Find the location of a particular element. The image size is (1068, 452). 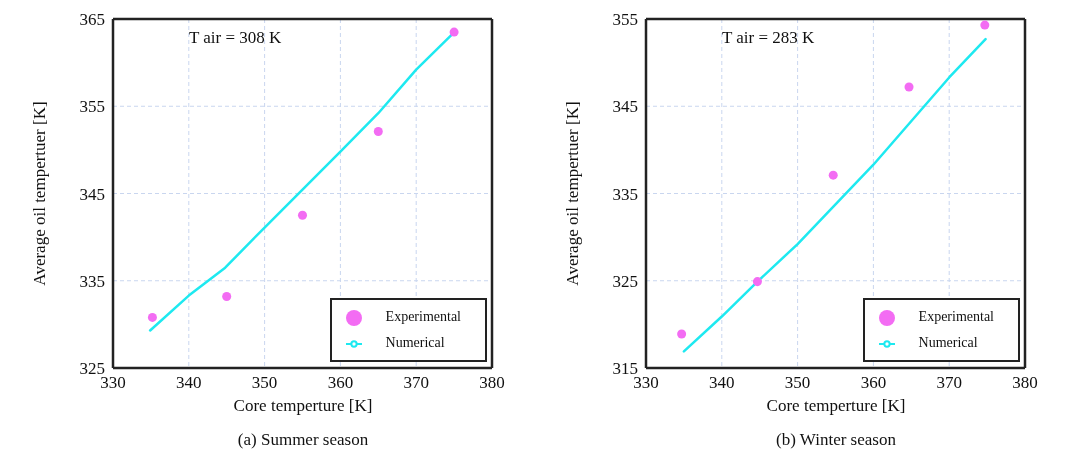

y-tick-label: 325 is located at coordinates (625, 281).